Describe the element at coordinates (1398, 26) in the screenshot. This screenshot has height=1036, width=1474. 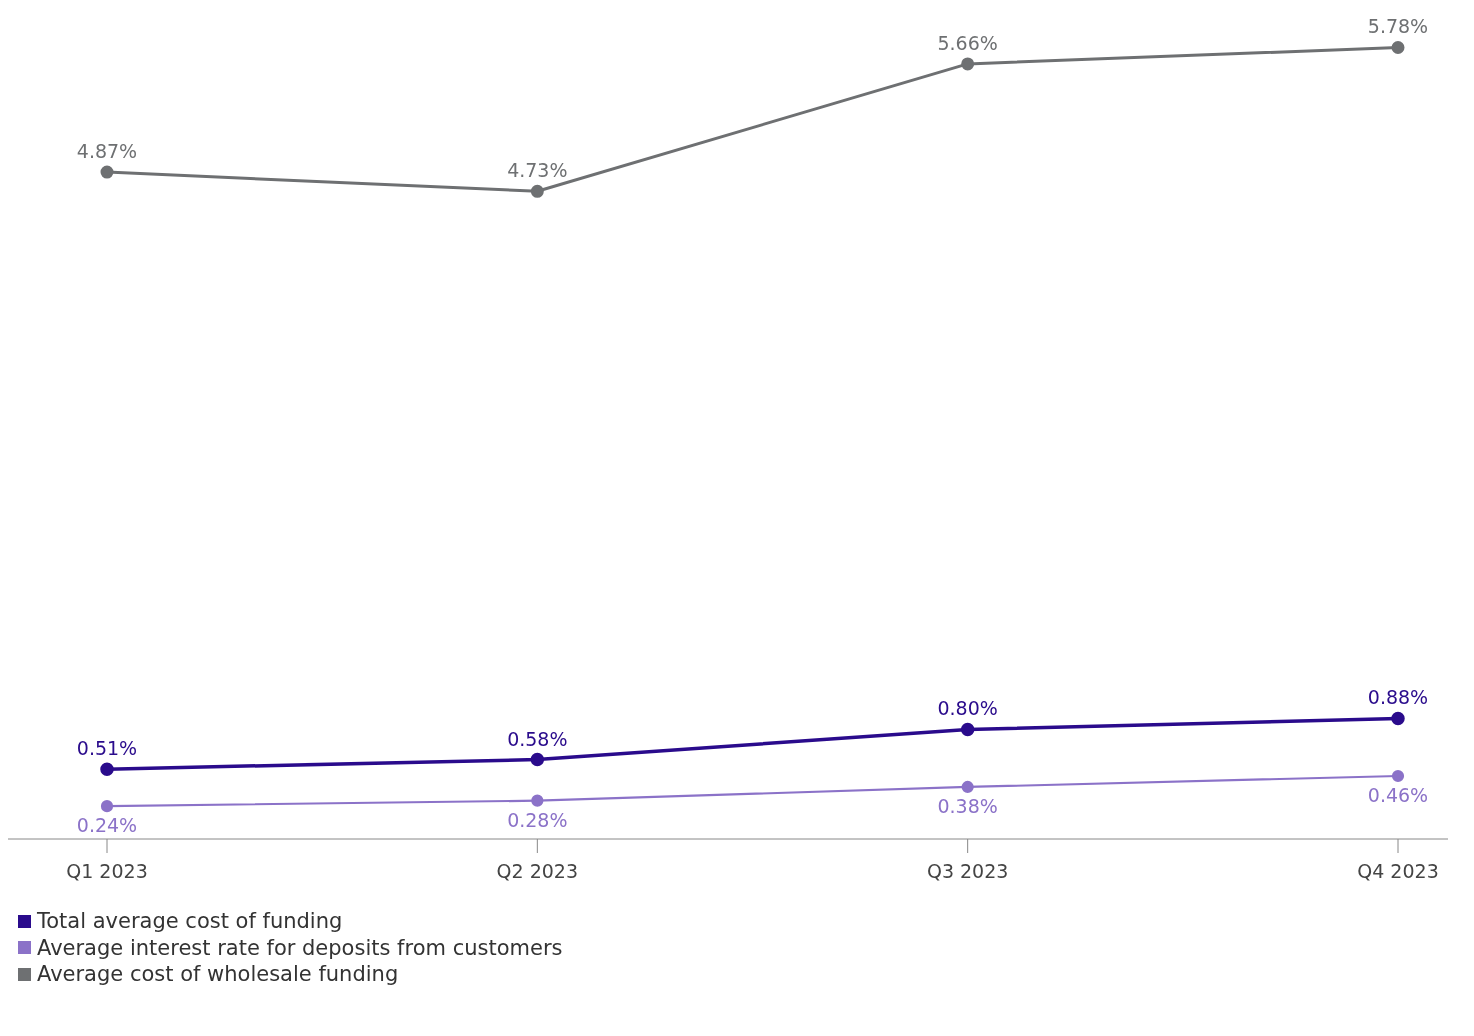
I see `data-label: 5.78%` at that location.